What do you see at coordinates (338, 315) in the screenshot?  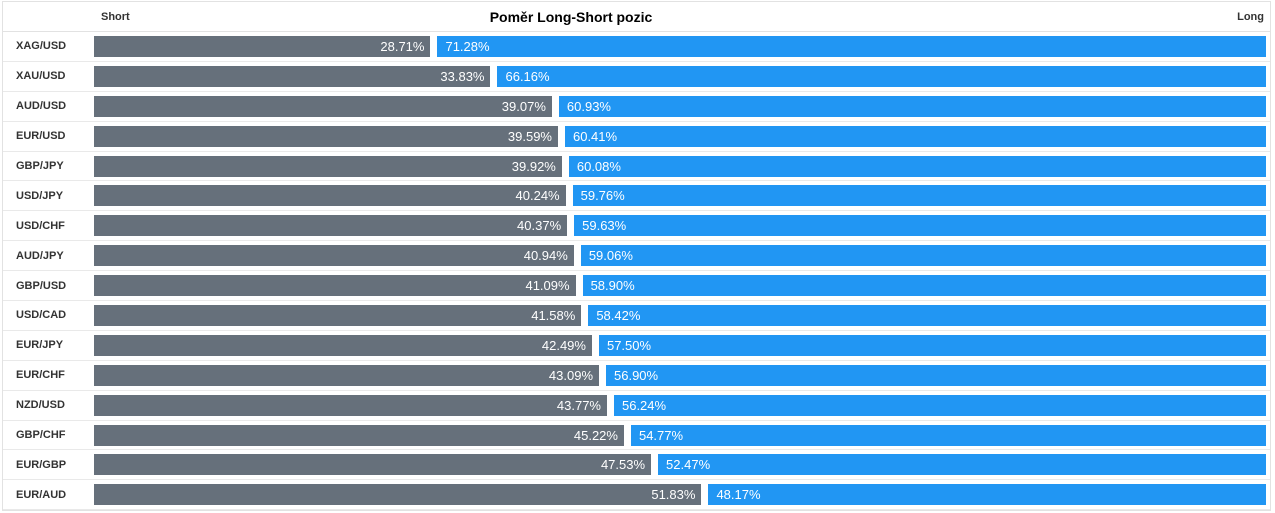 I see `short-bar: 41.58%` at bounding box center [338, 315].